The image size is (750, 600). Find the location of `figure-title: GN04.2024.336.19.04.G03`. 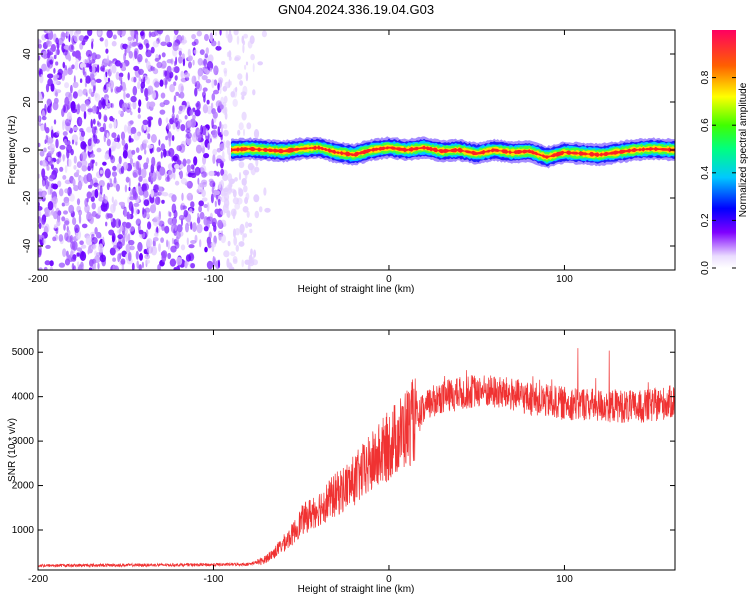

figure-title: GN04.2024.336.19.04.G03 is located at coordinates (356, 9).